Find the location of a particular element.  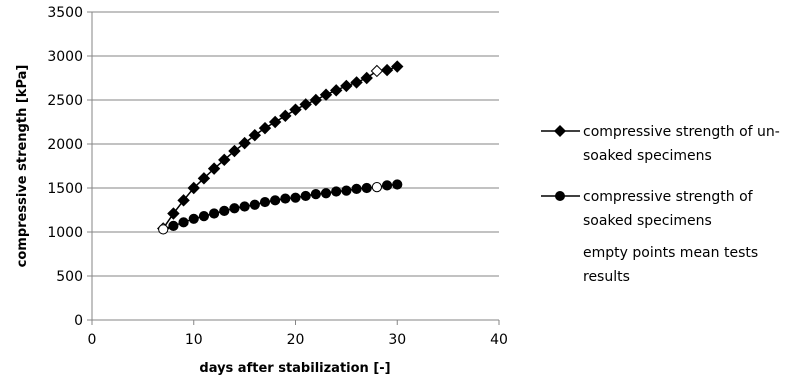

series-soaked is located at coordinates (280, 207).